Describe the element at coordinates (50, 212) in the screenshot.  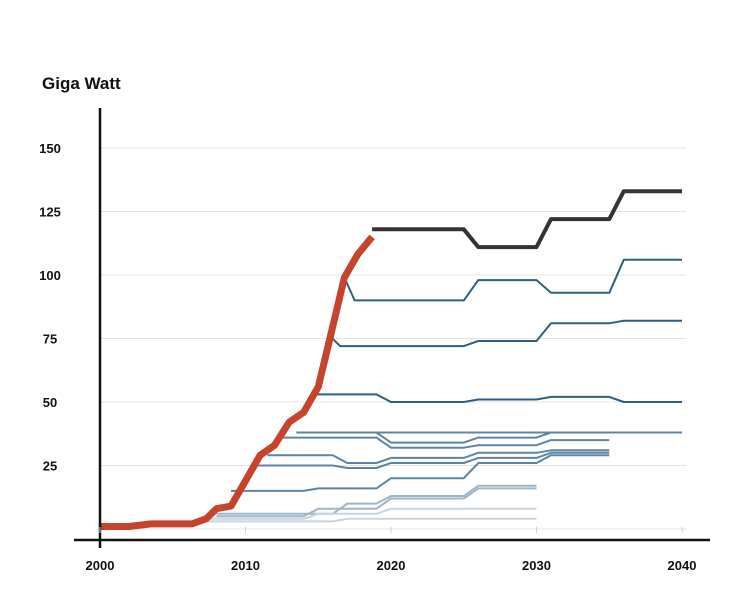
I see `y-tick-label-125: 125` at that location.